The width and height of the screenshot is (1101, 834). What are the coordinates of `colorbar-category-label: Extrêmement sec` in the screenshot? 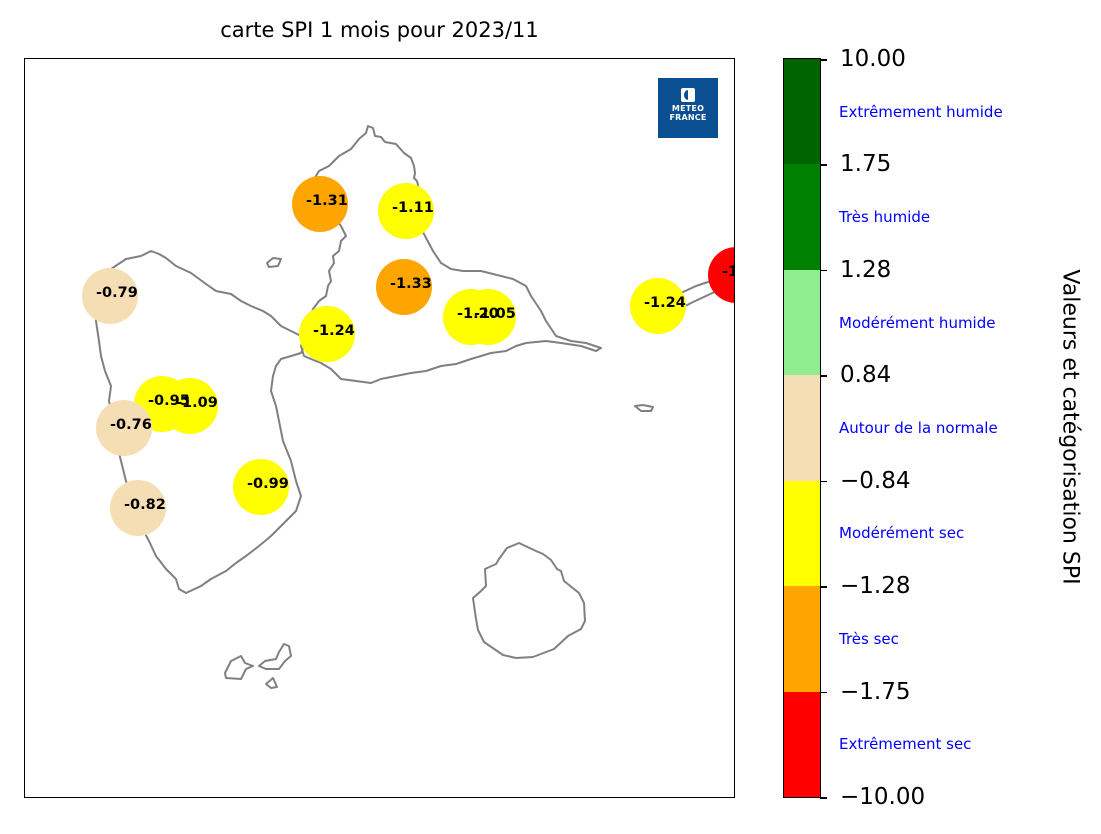 It's located at (905, 744).